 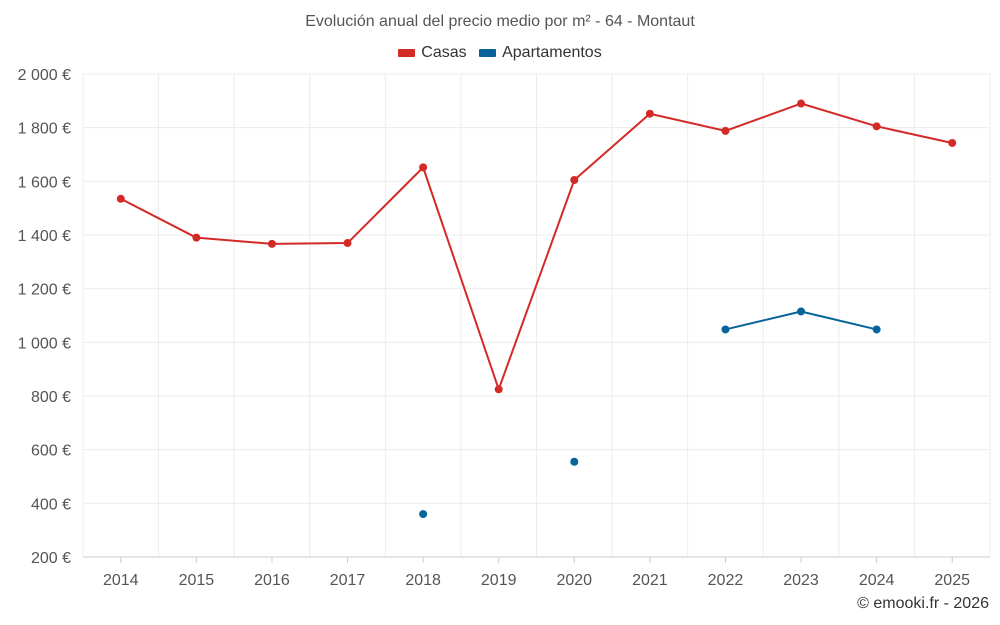 I want to click on legend-swatch-casas, so click(x=407, y=52).